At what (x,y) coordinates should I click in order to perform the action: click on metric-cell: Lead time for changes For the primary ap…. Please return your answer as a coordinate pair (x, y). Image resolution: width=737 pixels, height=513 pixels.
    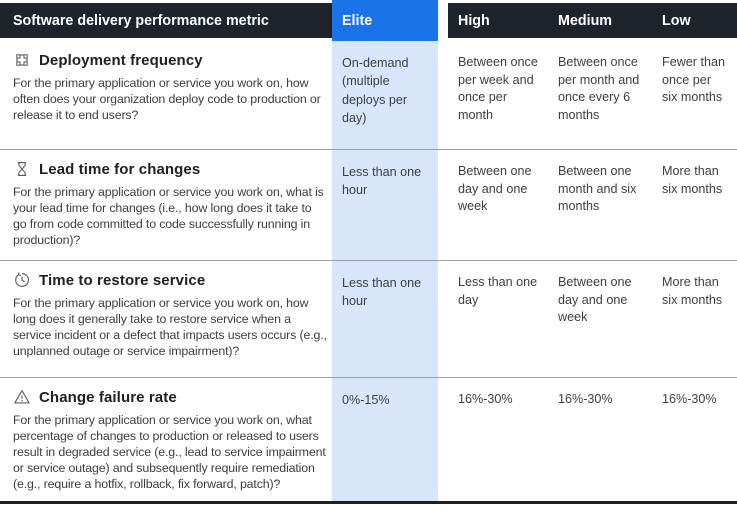
    Looking at the image, I should click on (166, 205).